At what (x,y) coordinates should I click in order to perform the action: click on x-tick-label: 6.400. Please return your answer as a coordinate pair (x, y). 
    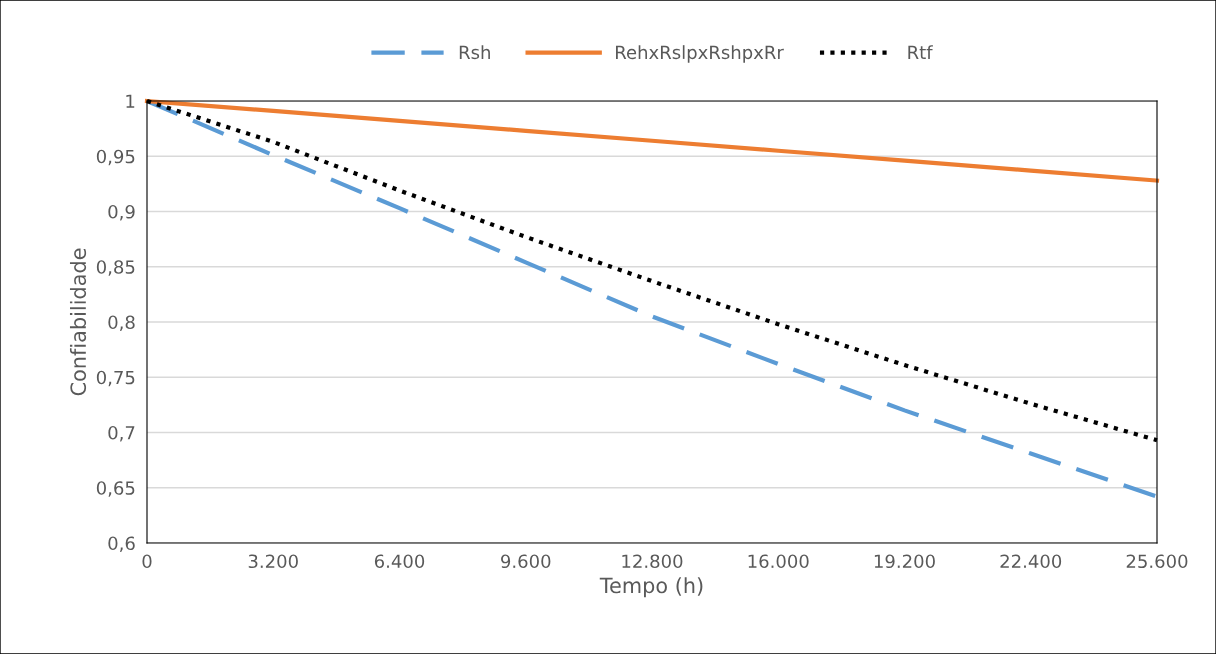
    Looking at the image, I should click on (399, 561).